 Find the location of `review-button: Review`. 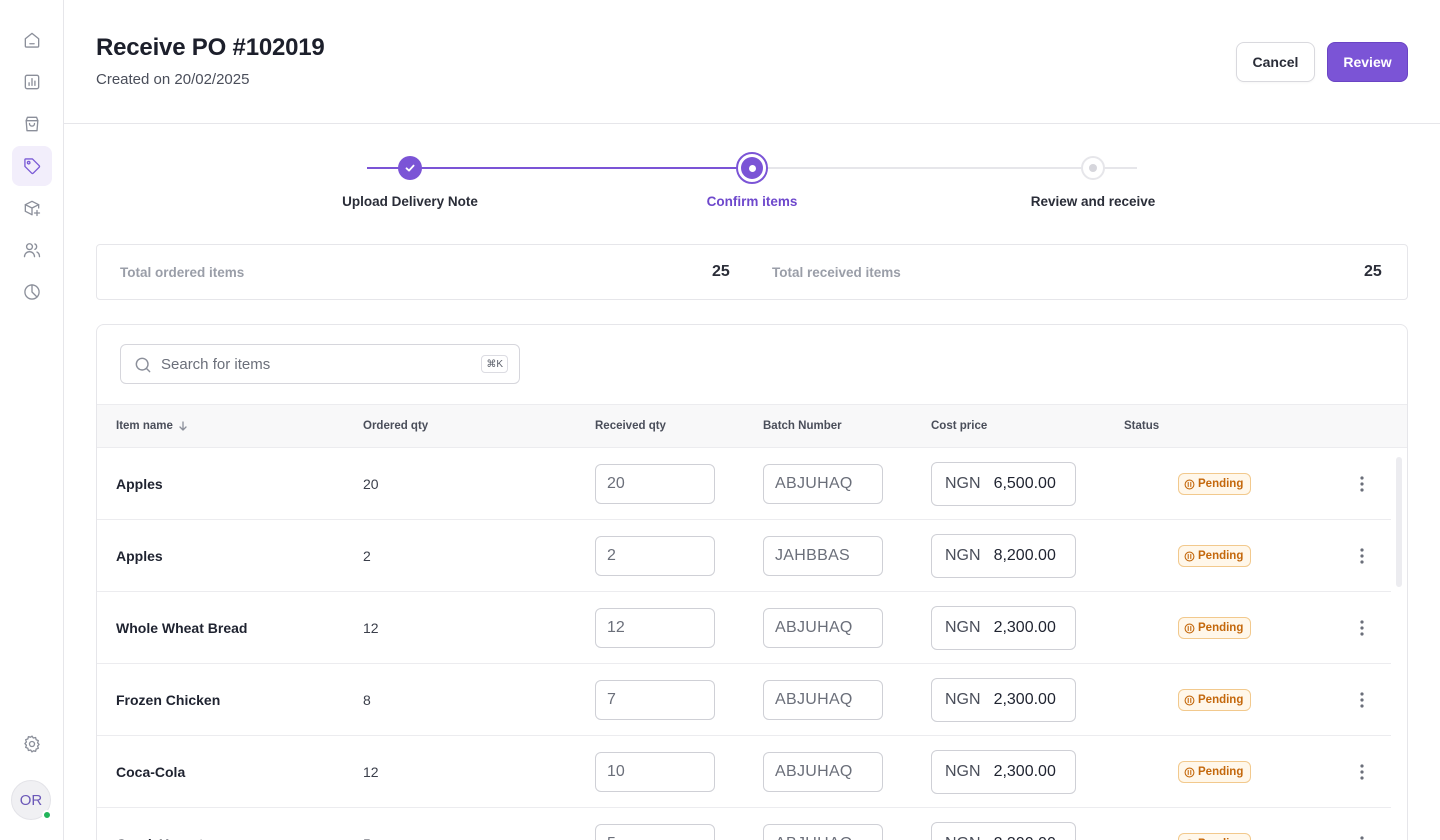

review-button: Review is located at coordinates (1367, 62).